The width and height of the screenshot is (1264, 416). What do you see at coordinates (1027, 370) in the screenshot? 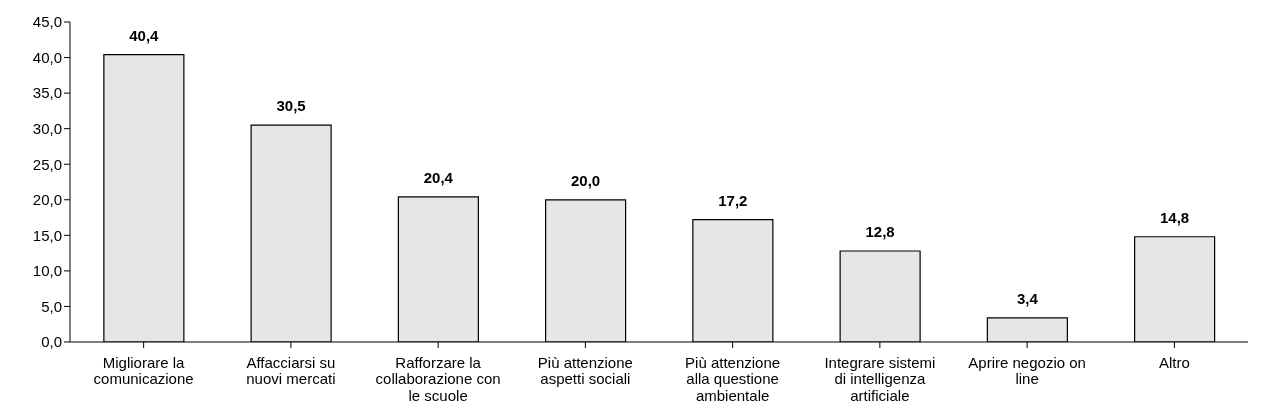
I see `x-tick-label: Aprire negozio on line` at bounding box center [1027, 370].